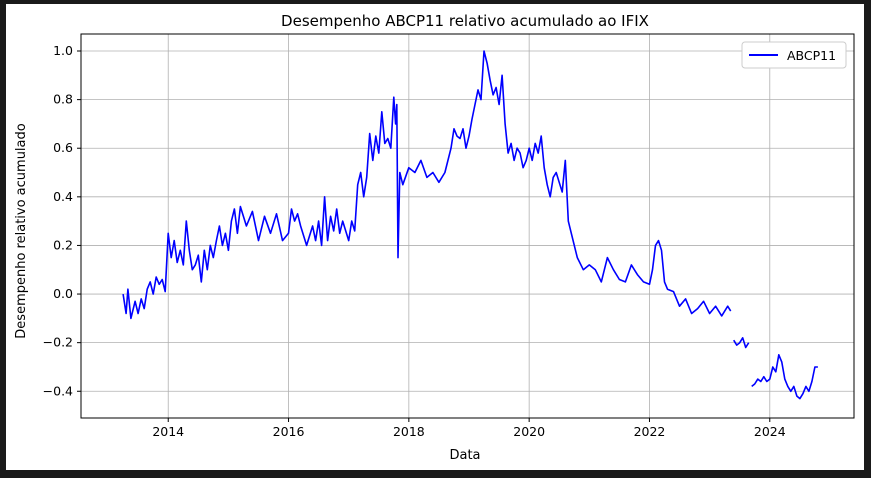  I want to click on y-axis: −0.4 −0.2 0.0 0.2 0.4 0.6 0.8 1.0, so click(62, 220).